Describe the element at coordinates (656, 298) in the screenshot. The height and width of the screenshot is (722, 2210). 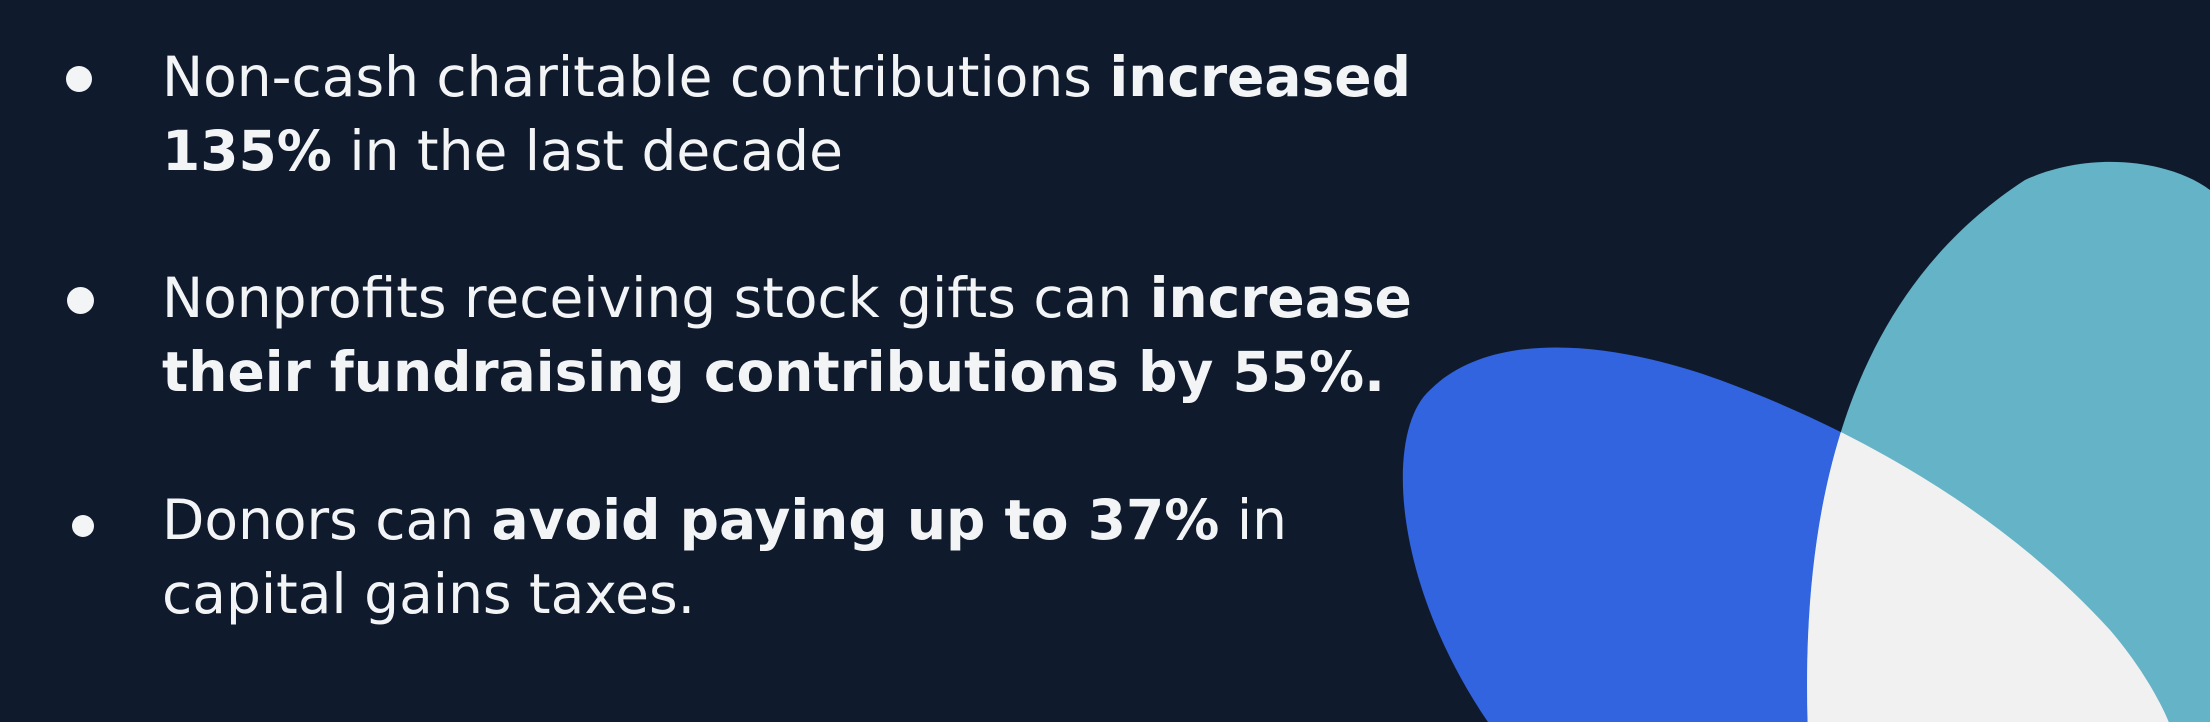
I see `bullet-text-normal: Nonprofits receiving stock gifts can` at that location.